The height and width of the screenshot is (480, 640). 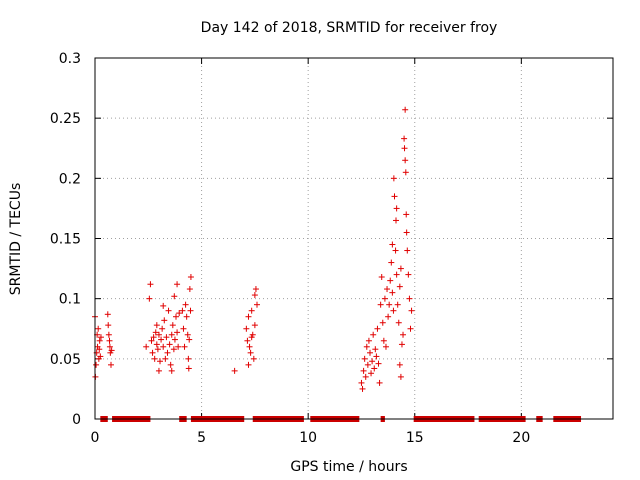 What do you see at coordinates (348, 467) in the screenshot?
I see `x-axis-label: GPS time / hours` at bounding box center [348, 467].